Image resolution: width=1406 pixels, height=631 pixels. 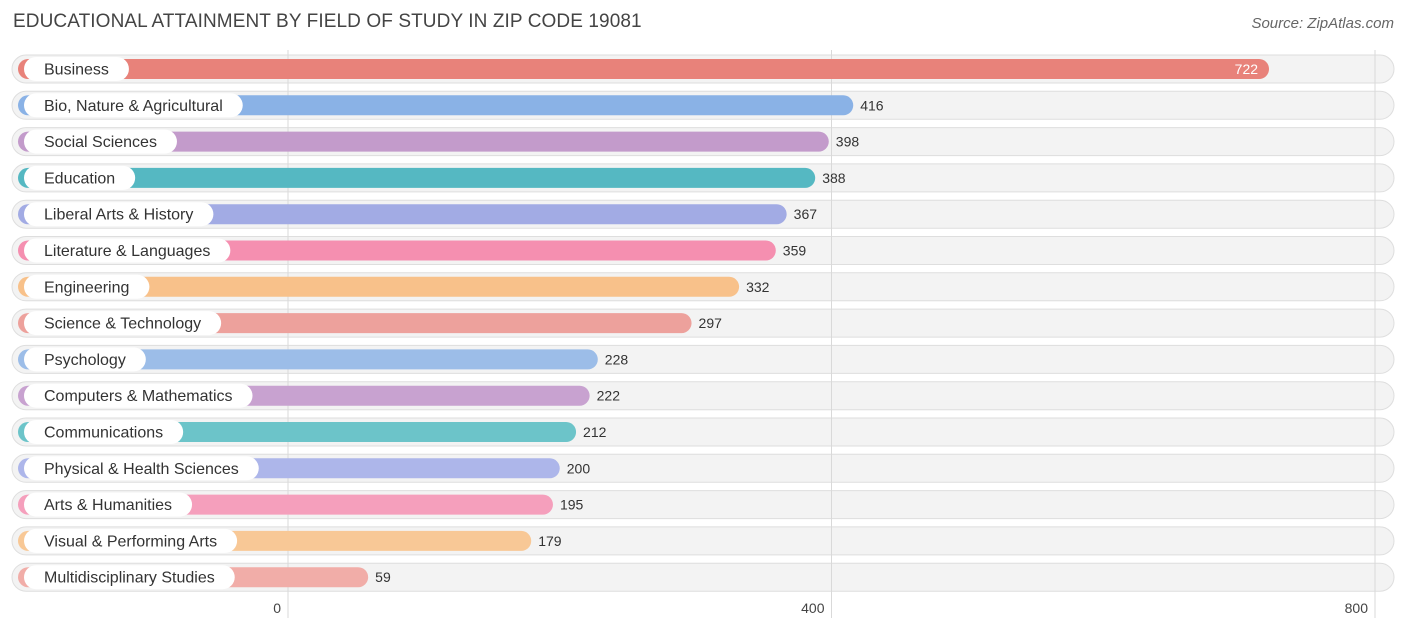 I want to click on bar-row: Multidisciplinary Studies 59, so click(x=204, y=577).